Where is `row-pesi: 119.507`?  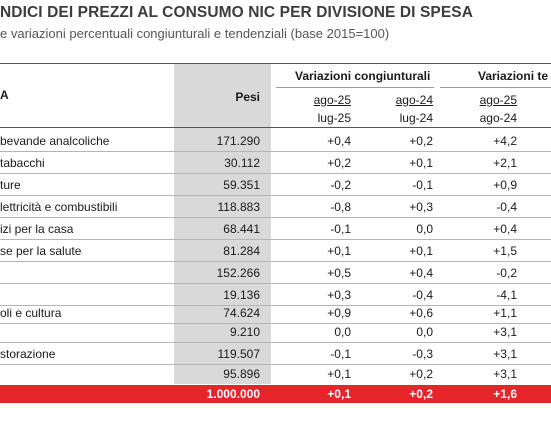
row-pesi: 119.507 is located at coordinates (239, 354).